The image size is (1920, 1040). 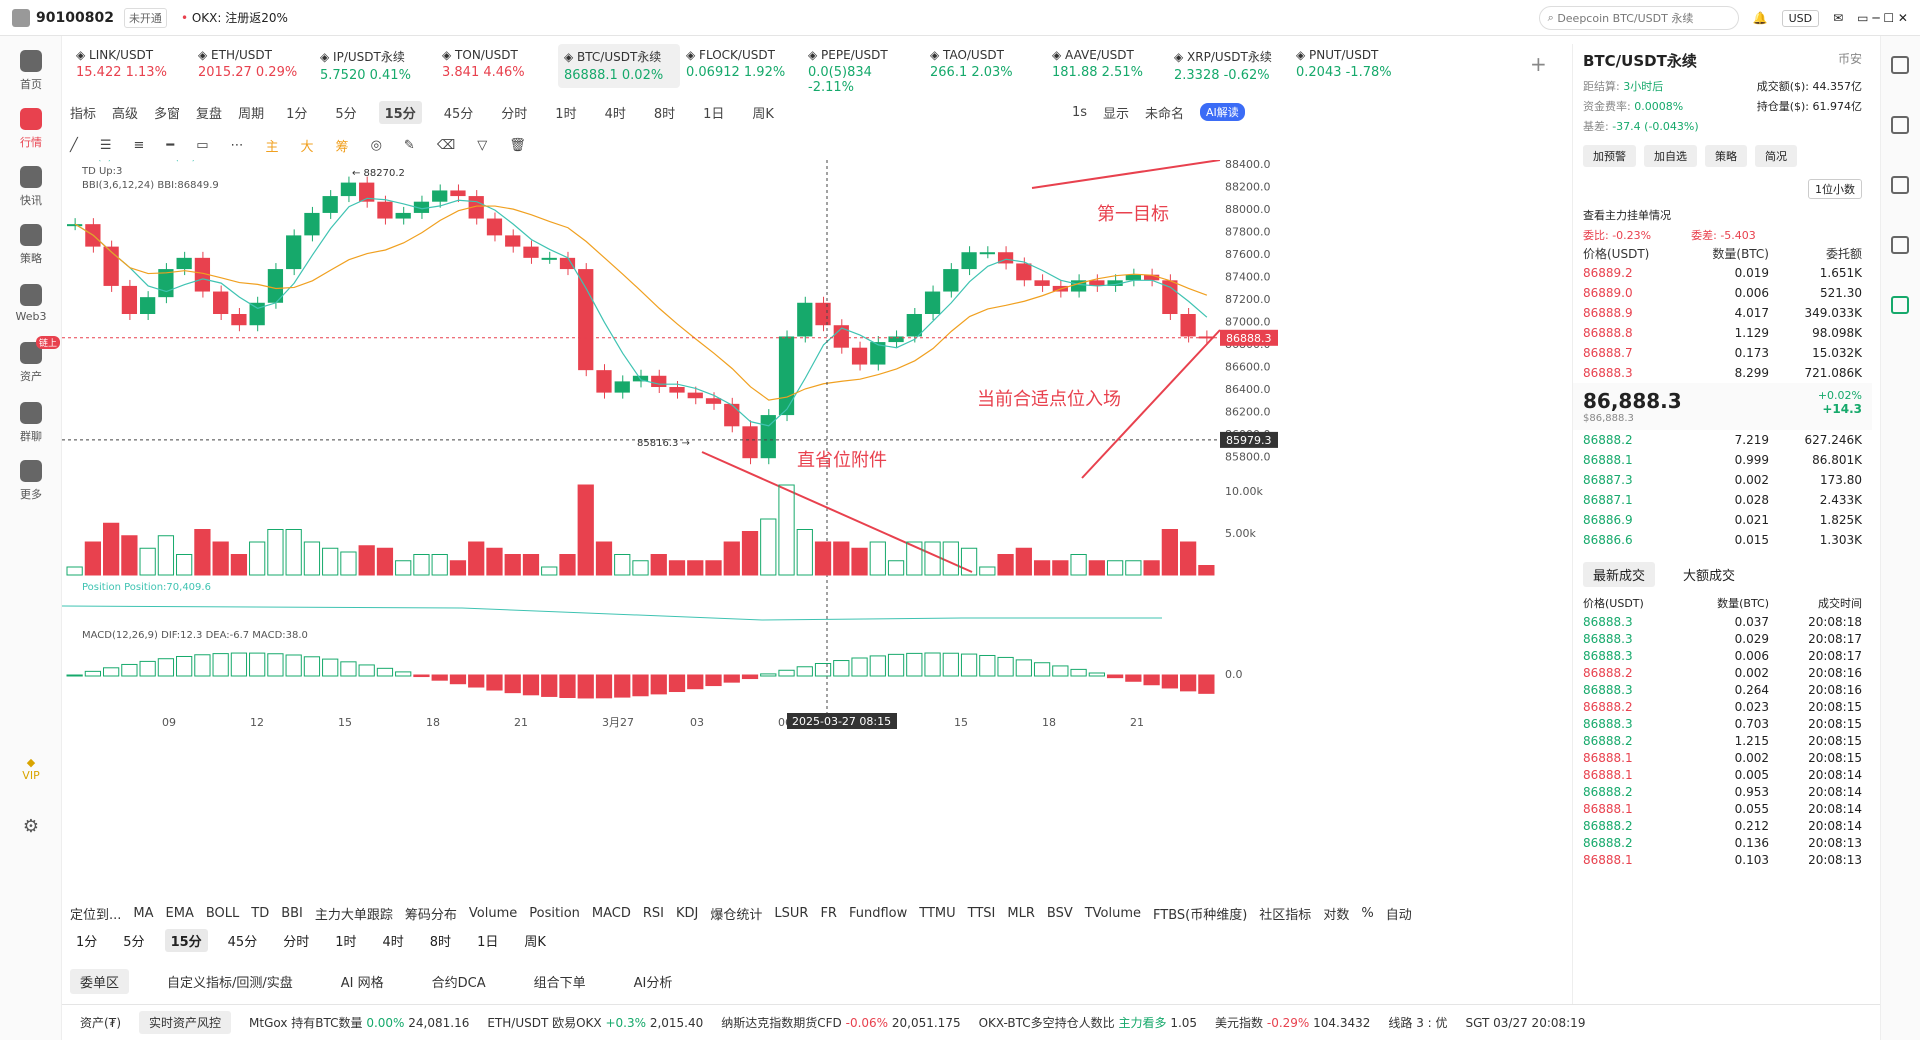 I want to click on indicator-item: 社区指标, so click(x=1285, y=915).